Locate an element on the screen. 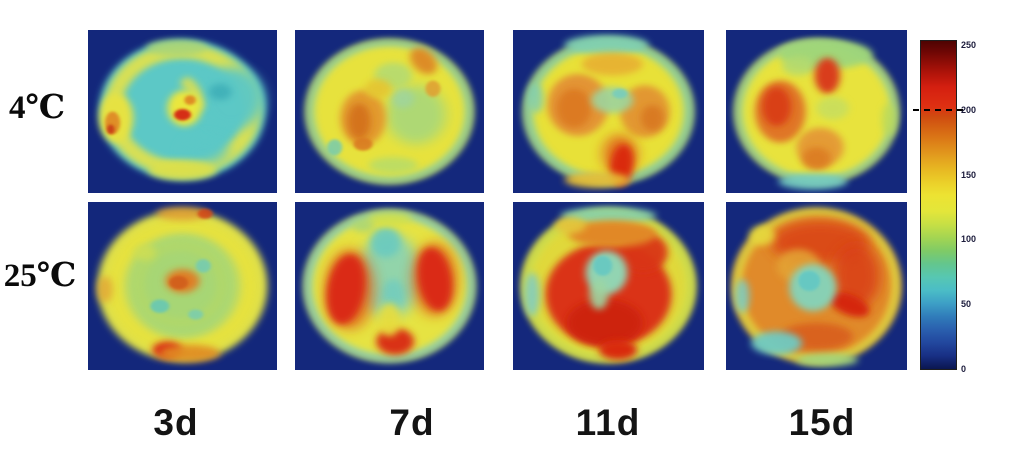 This screenshot has width=1024, height=474. heatmap-panel-25c-11d is located at coordinates (608, 286).